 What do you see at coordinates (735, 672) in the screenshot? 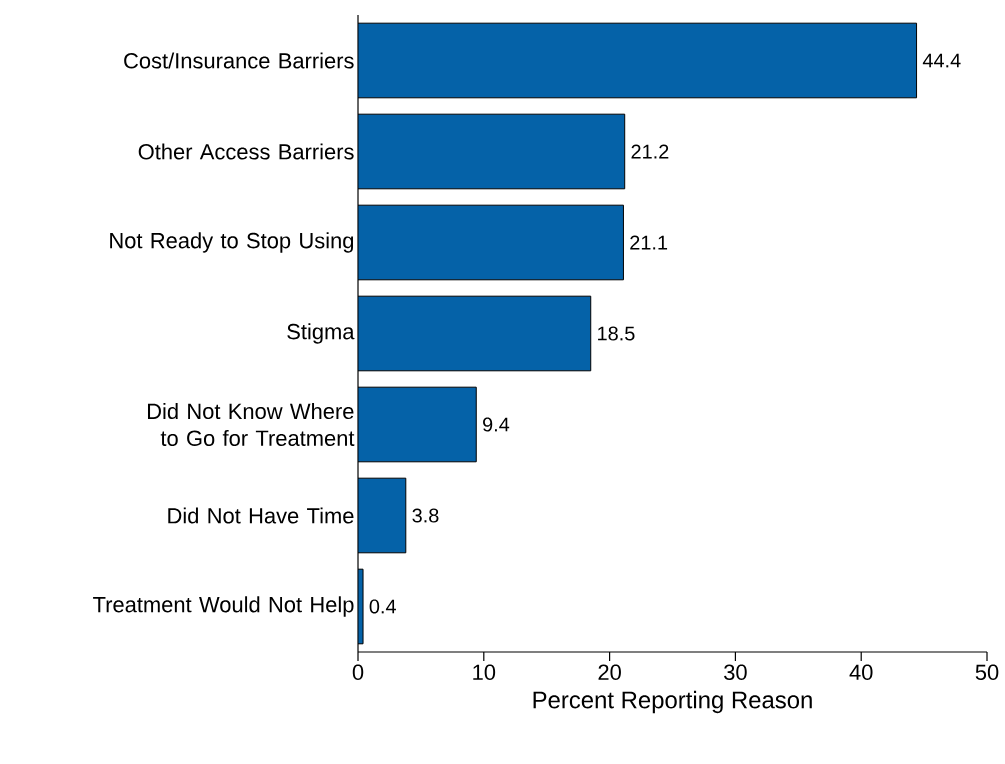
I see `x-tick-label: 30` at bounding box center [735, 672].